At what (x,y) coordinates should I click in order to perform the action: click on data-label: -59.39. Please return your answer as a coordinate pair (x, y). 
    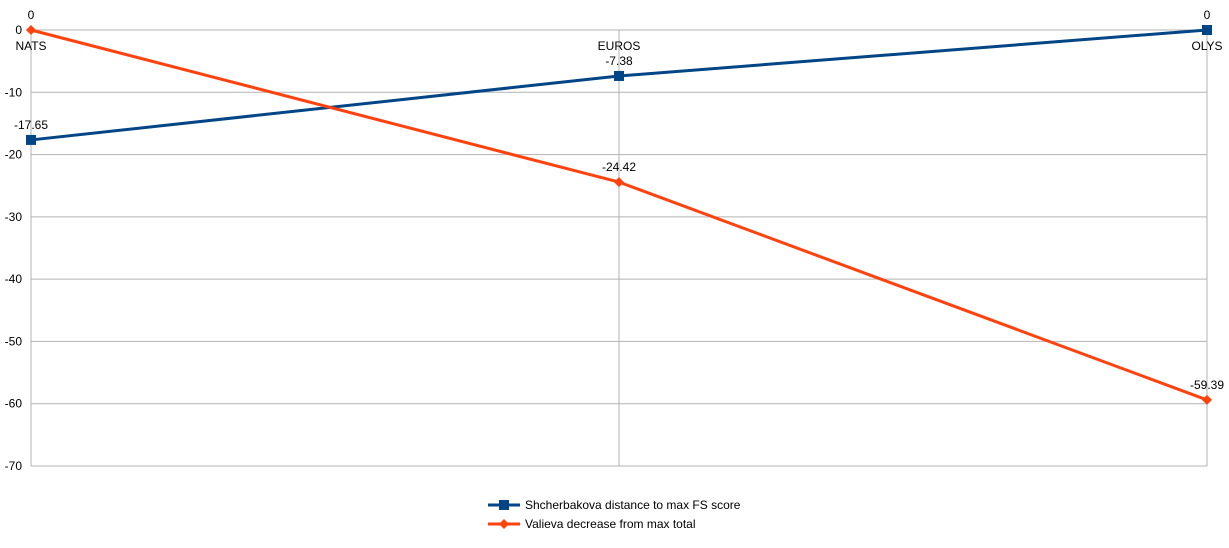
    Looking at the image, I should click on (1207, 385).